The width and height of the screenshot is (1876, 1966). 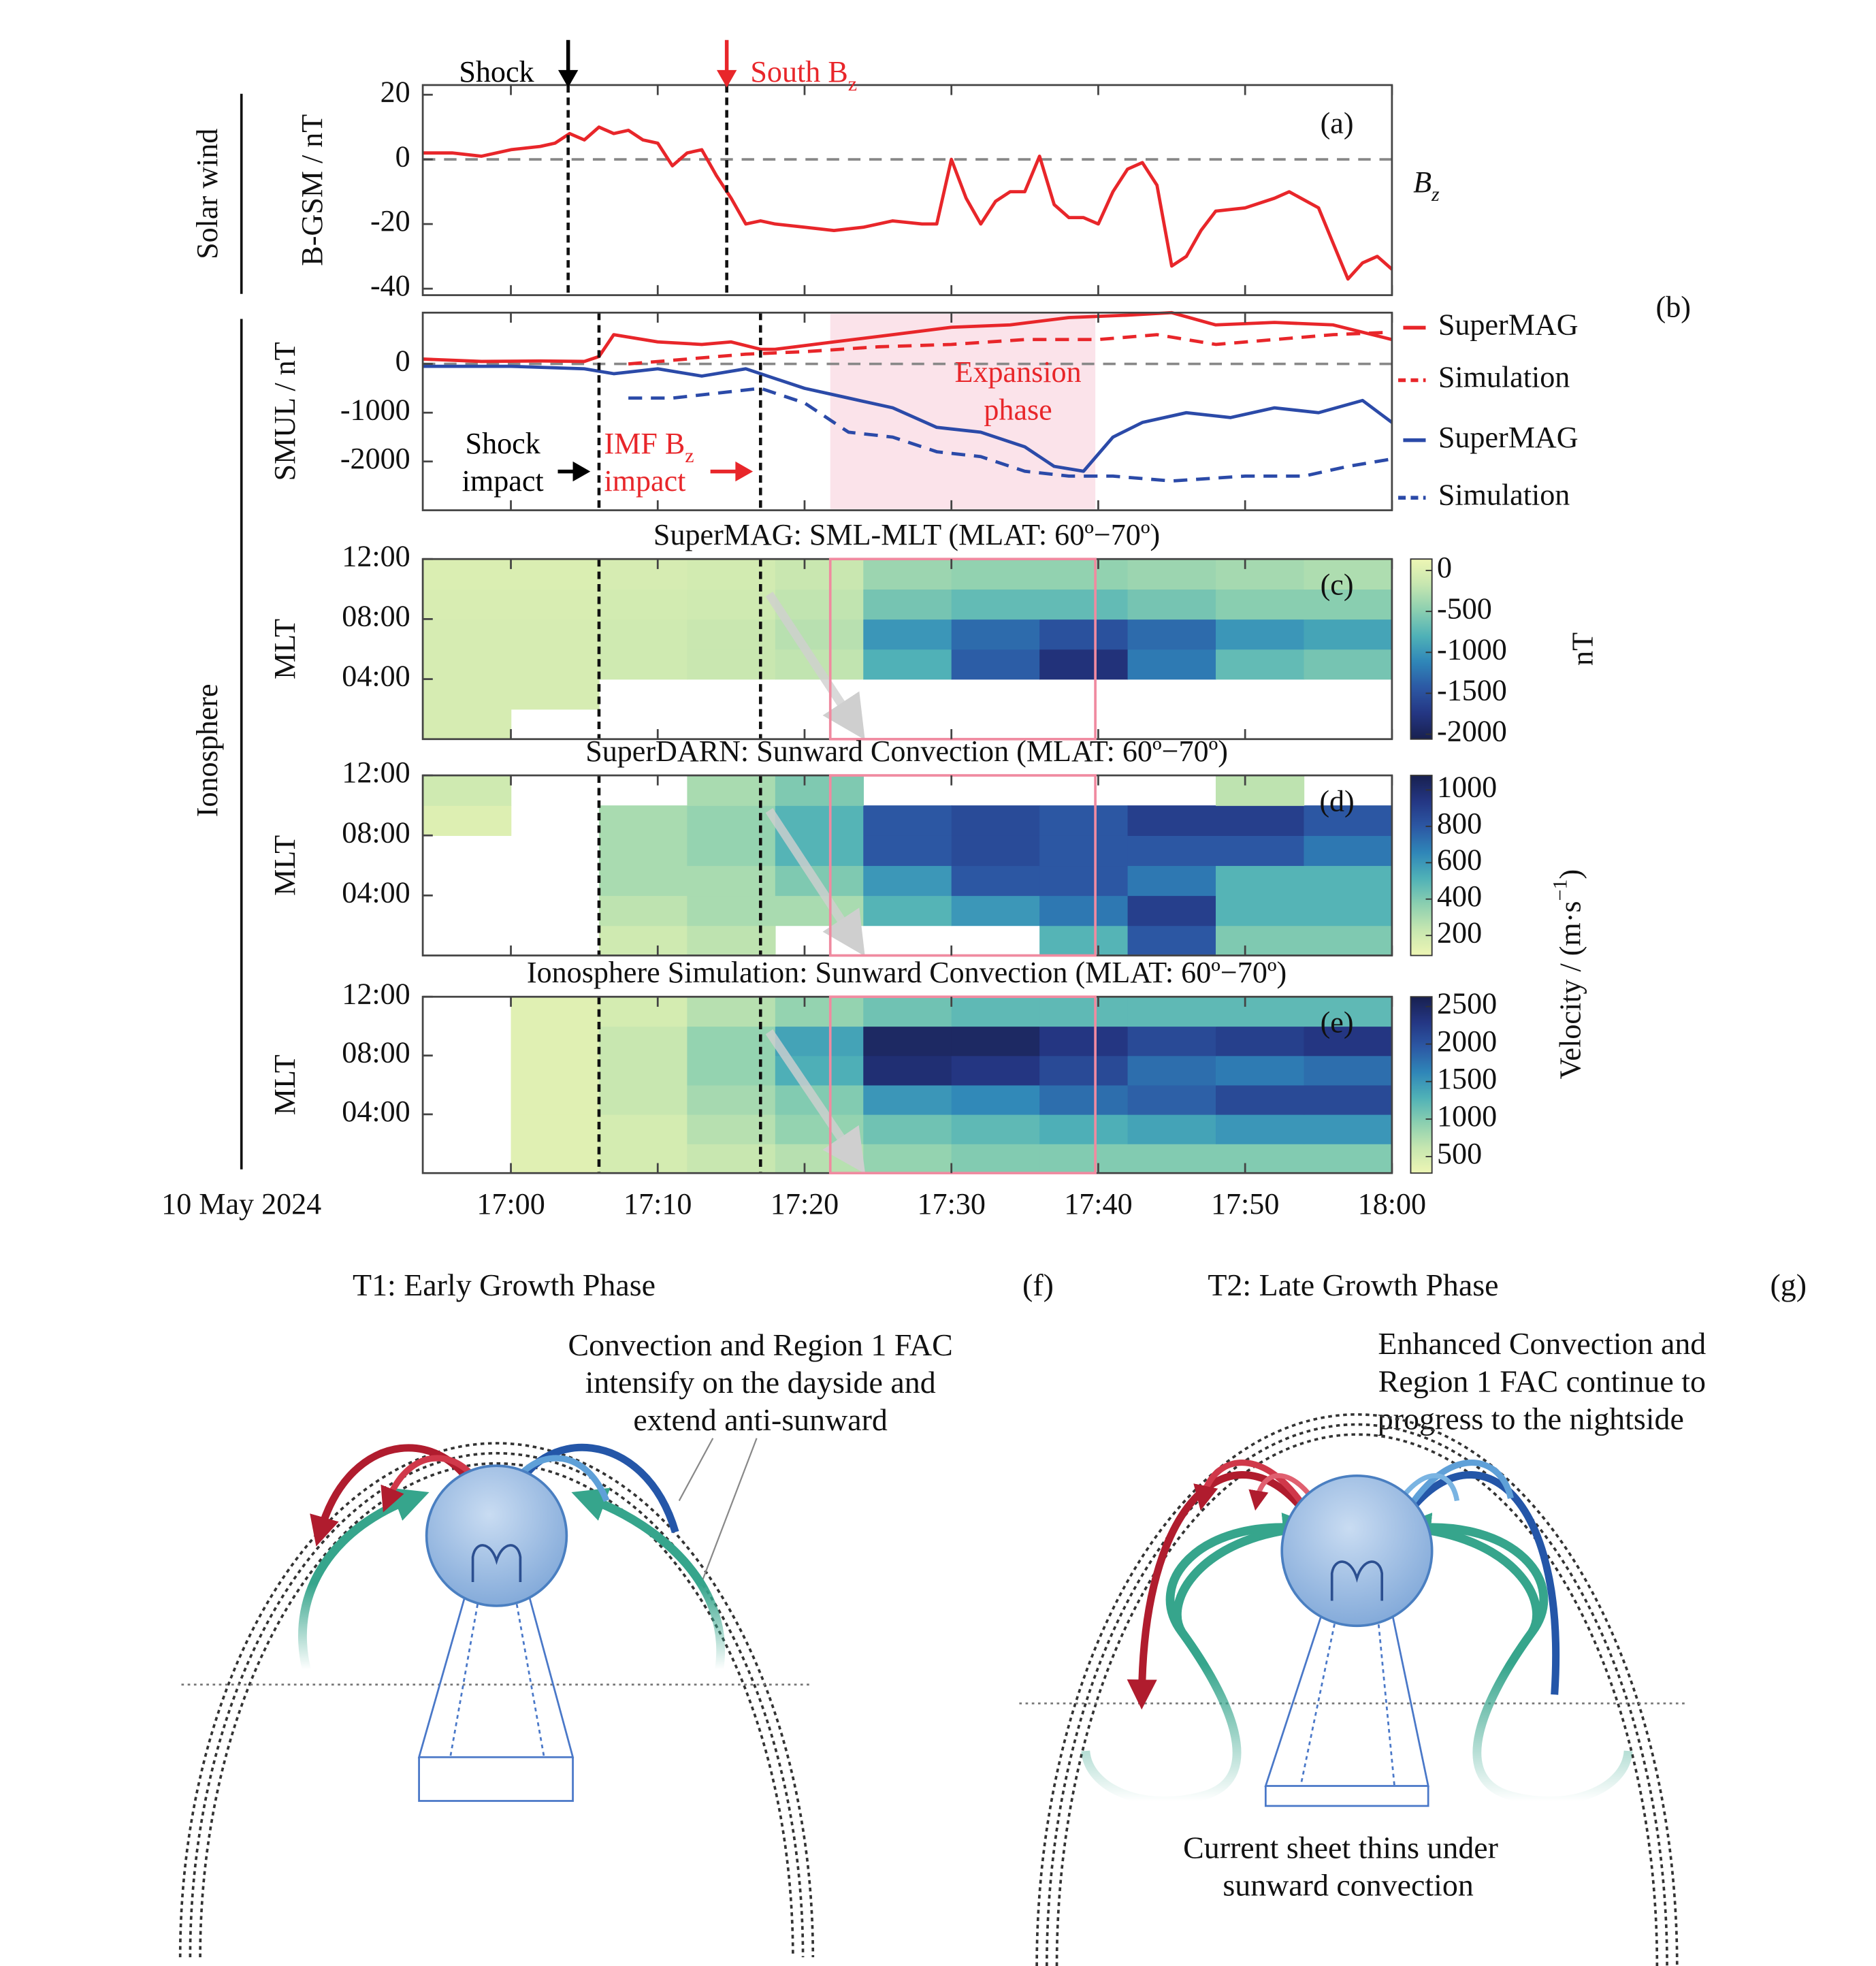 I want to click on highlight-band, so click(x=963, y=411).